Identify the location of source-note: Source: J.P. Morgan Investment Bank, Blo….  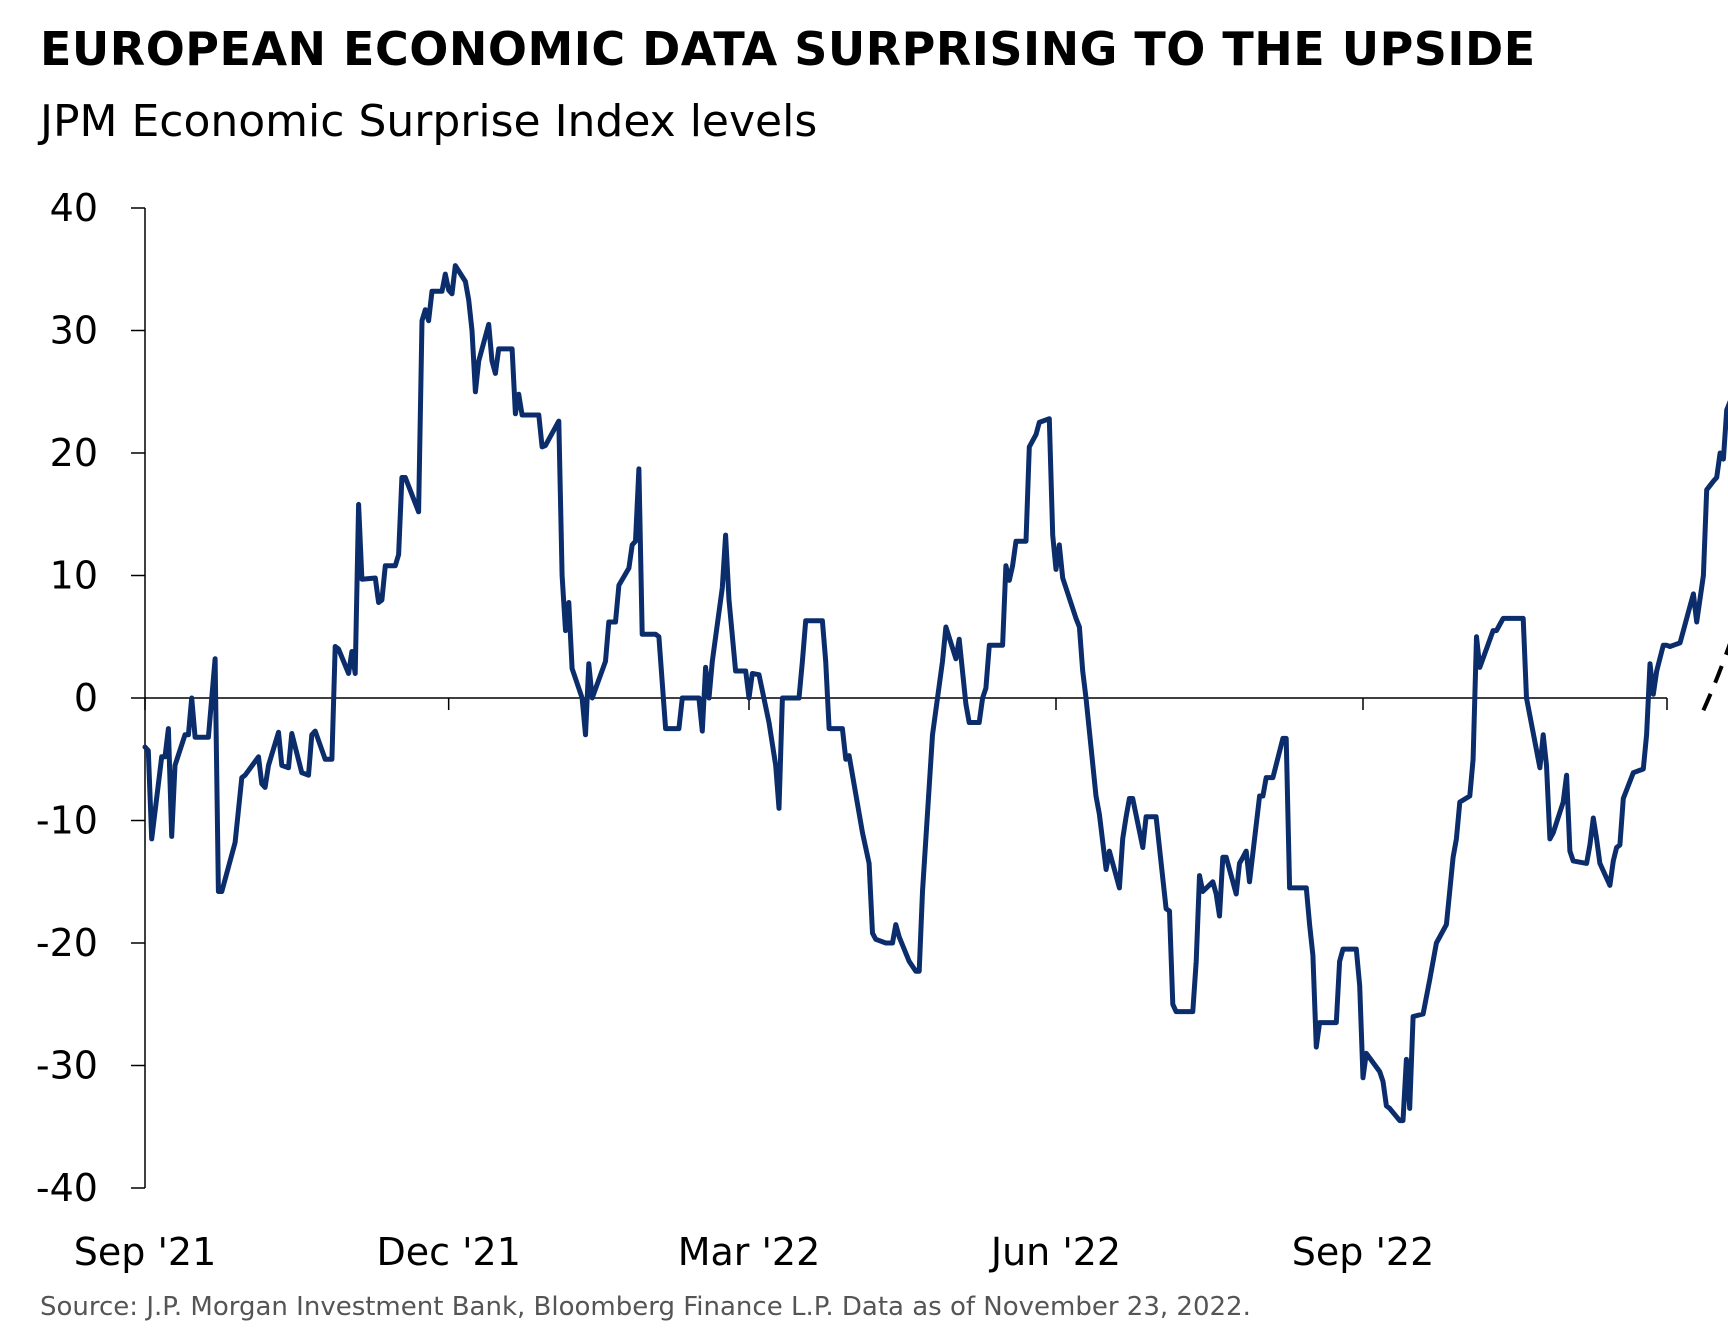
(645, 1307).